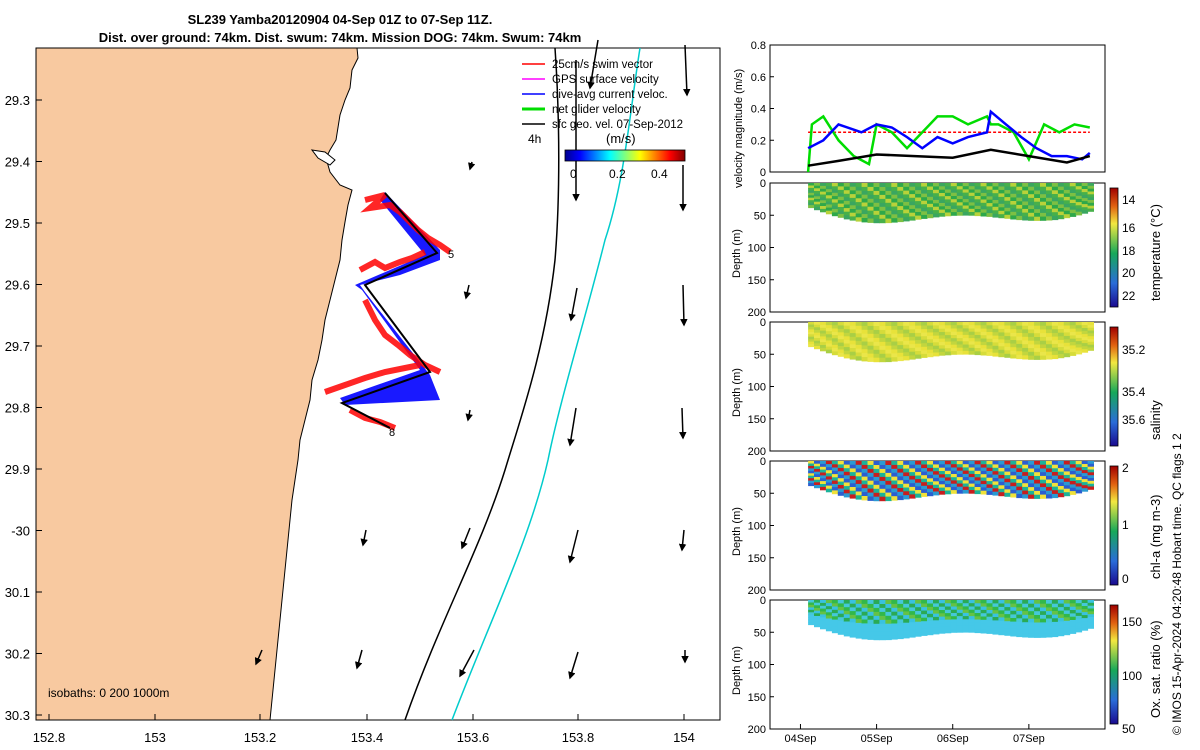 The image size is (1200, 750). What do you see at coordinates (17, 592) in the screenshot?
I see `map-y-tick-label: 30.1` at bounding box center [17, 592].